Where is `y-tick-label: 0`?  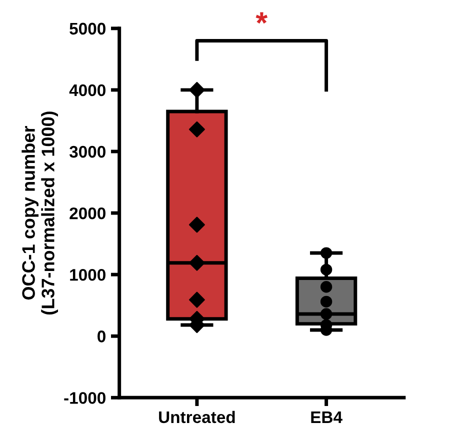 y-tick-label: 0 is located at coordinates (102, 336).